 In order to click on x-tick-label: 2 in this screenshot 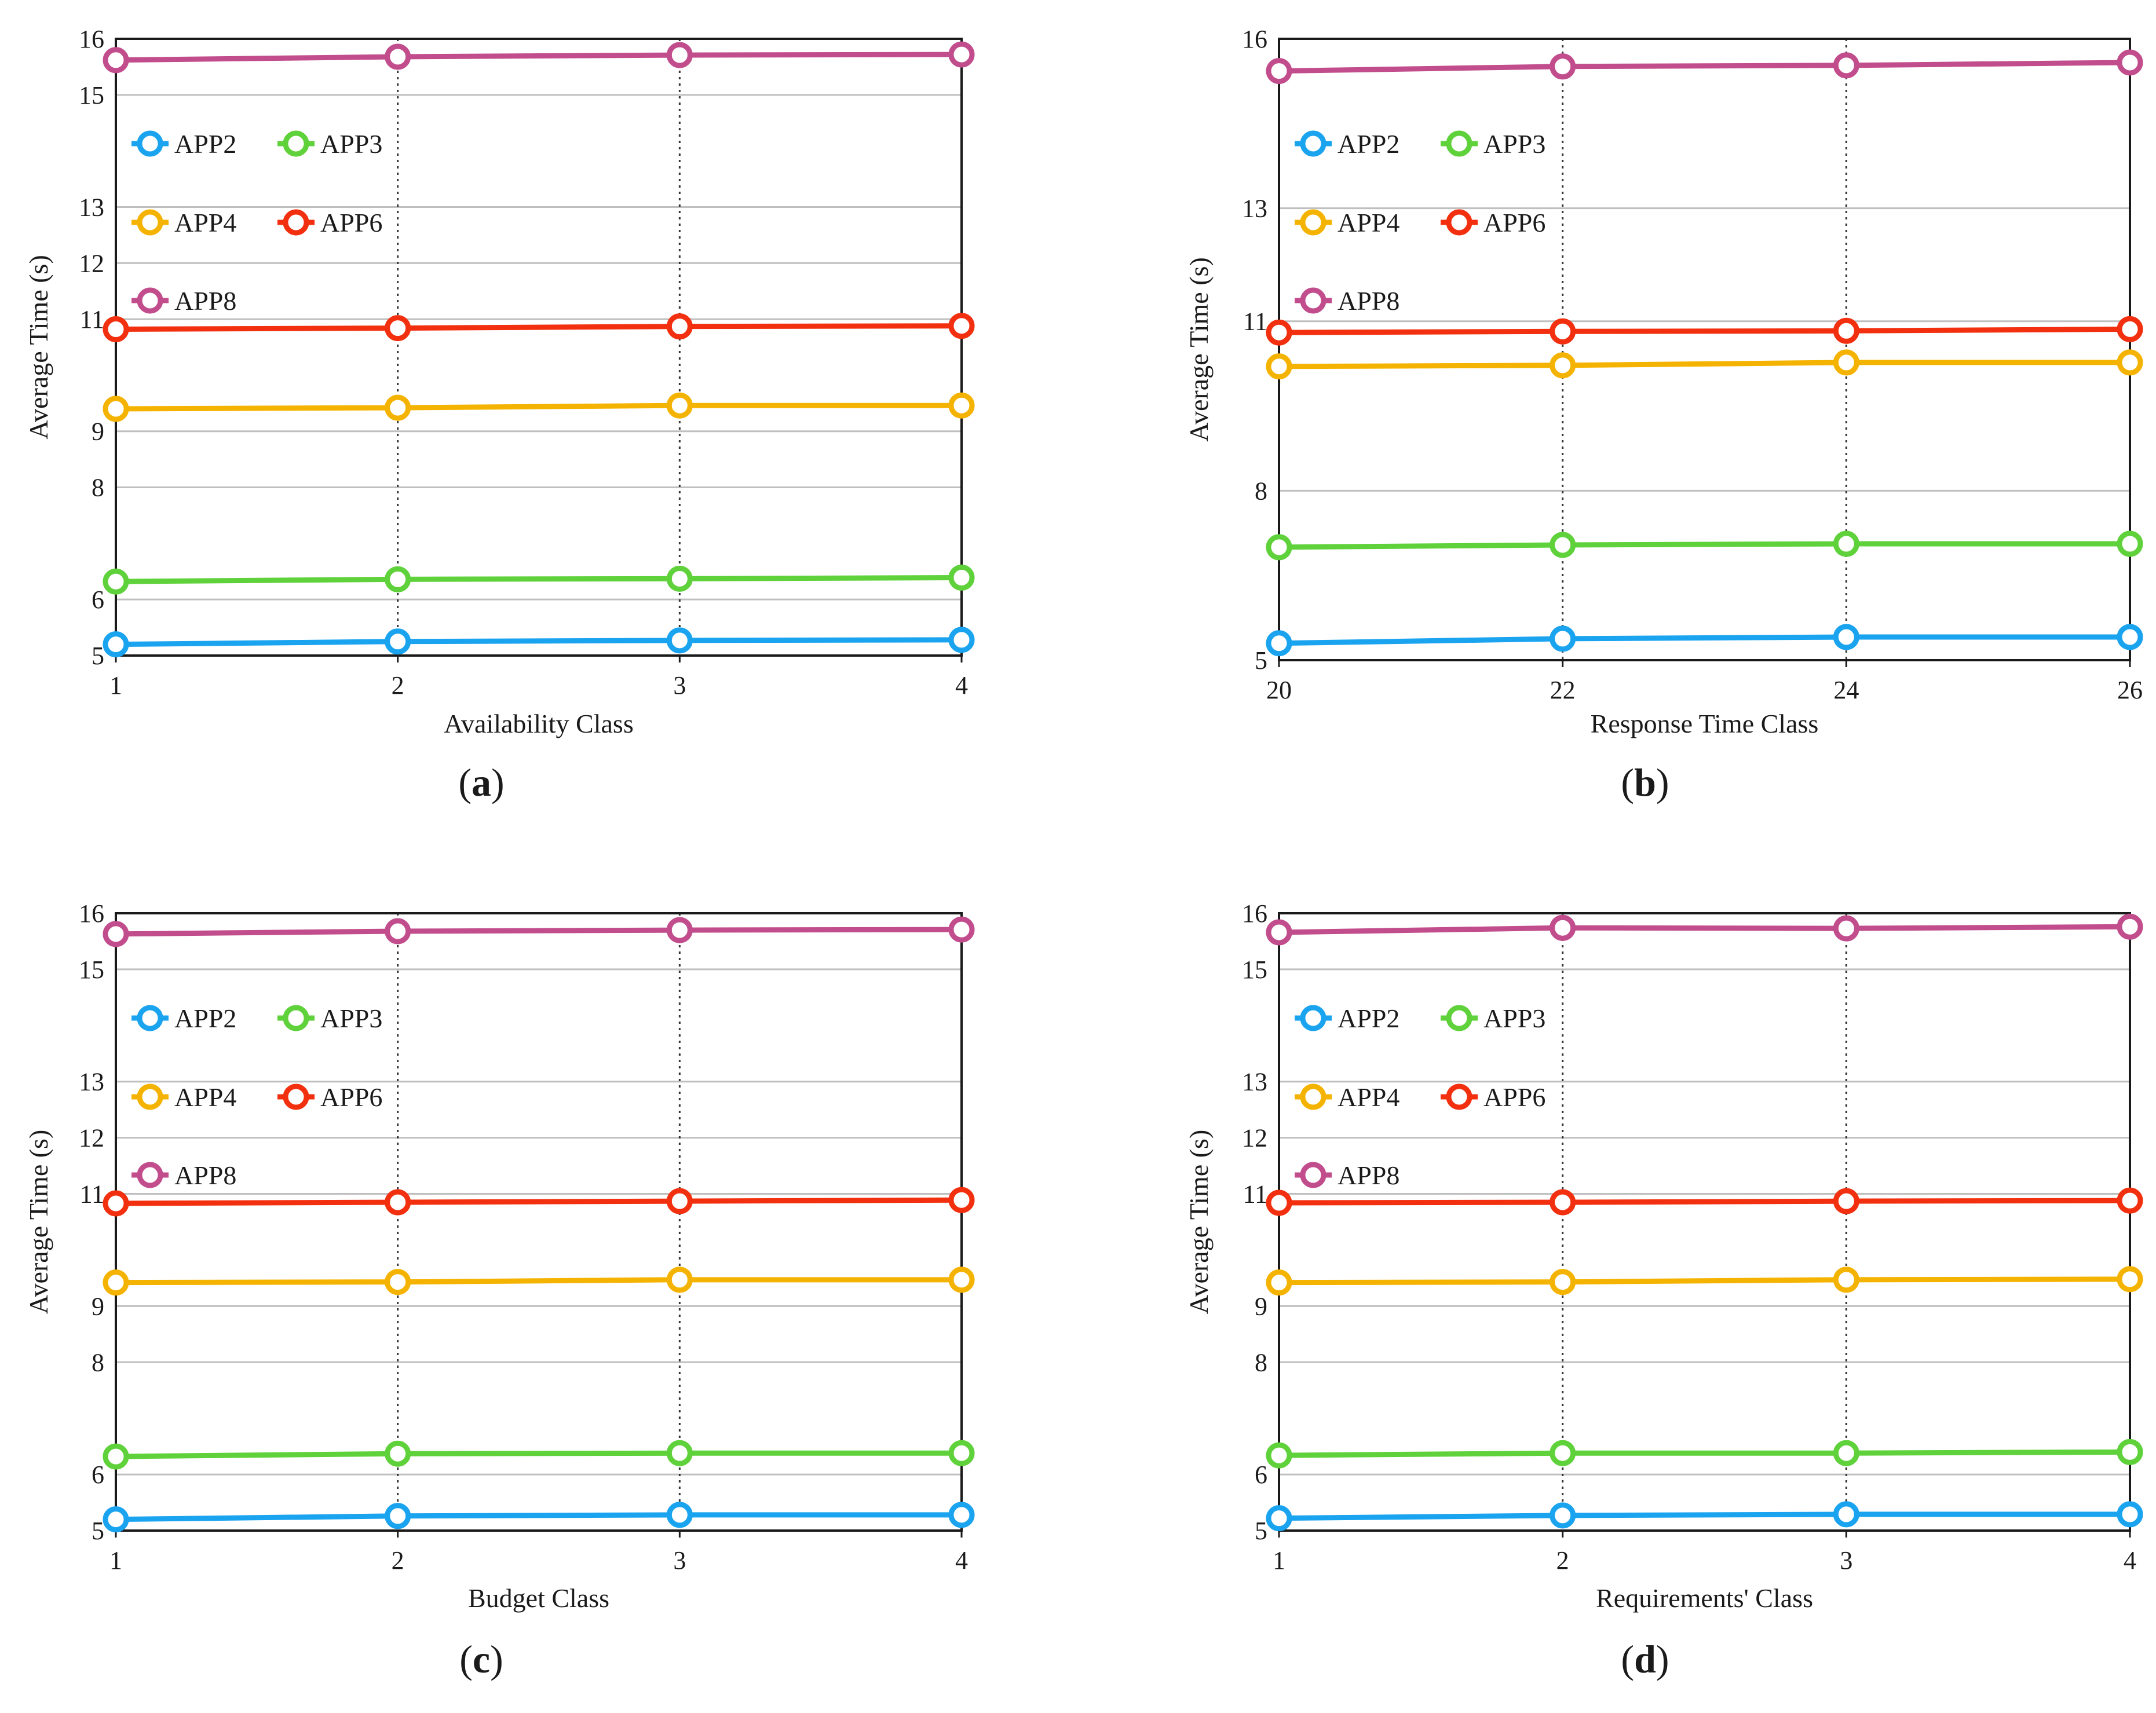, I will do `click(398, 1560)`.